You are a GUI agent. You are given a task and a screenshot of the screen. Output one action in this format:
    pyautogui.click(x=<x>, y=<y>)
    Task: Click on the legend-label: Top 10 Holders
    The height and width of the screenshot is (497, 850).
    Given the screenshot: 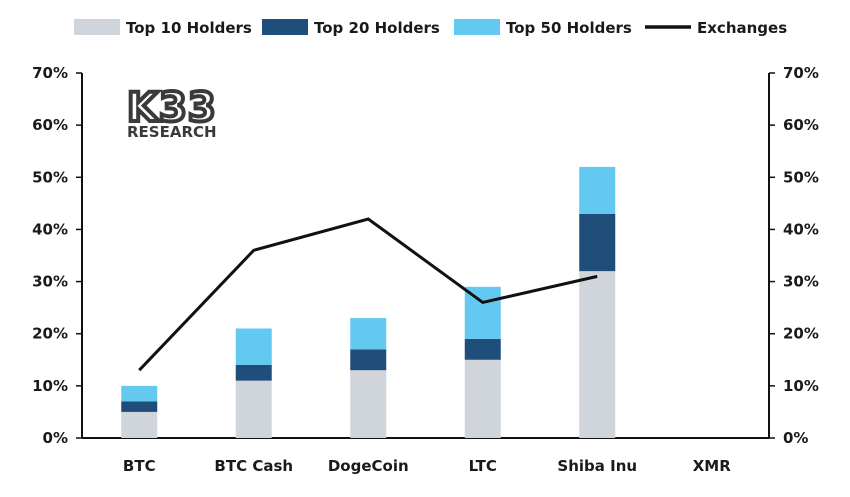 What is the action you would take?
    pyautogui.click(x=189, y=28)
    